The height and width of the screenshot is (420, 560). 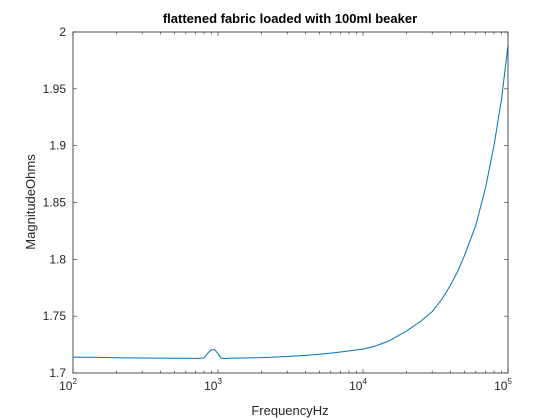 I want to click on y-axis-label: MagnitudeOhms, so click(x=30, y=202).